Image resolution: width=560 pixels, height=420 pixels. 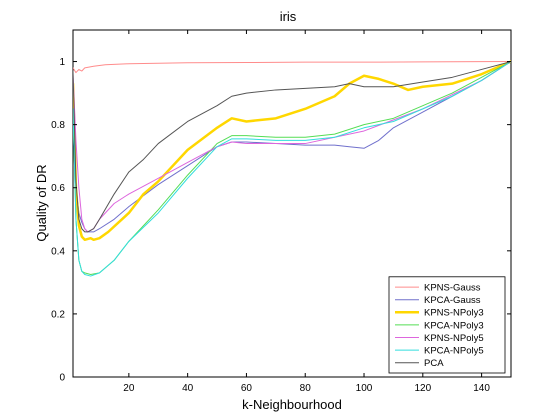 I want to click on x-tick-label: 60, so click(x=247, y=388).